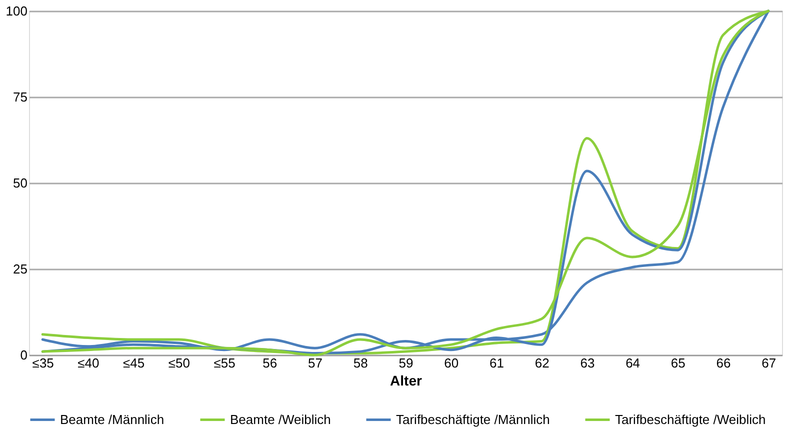 Image resolution: width=787 pixels, height=432 pixels. What do you see at coordinates (179, 363) in the screenshot?
I see `x-tick-label: ≤50` at bounding box center [179, 363].